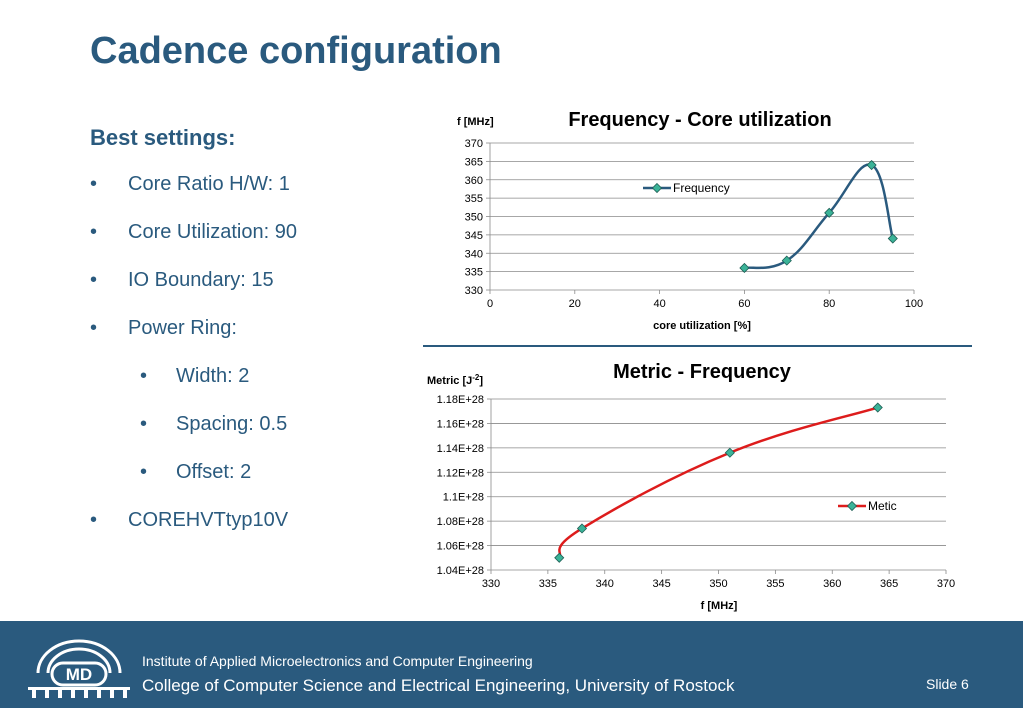  Describe the element at coordinates (914, 304) in the screenshot. I see `x-tick-label: 100` at that location.